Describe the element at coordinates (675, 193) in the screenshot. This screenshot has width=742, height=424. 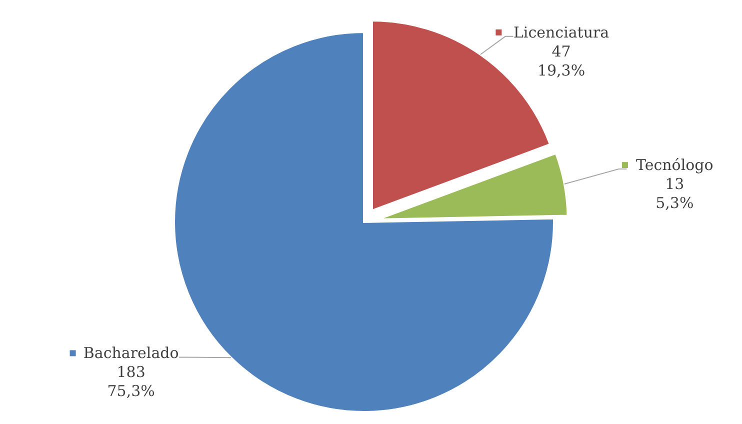
I see `data-label: 13 5,3%` at that location.